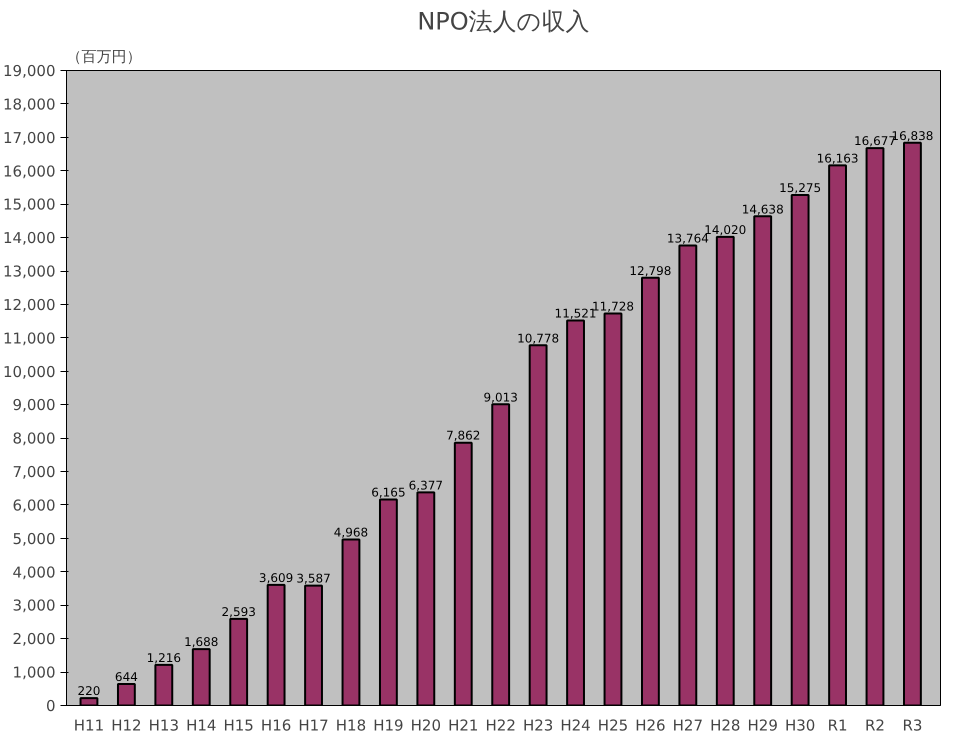 Image resolution: width=965 pixels, height=751 pixels. I want to click on y-tick-label: 16,000, so click(29, 171).